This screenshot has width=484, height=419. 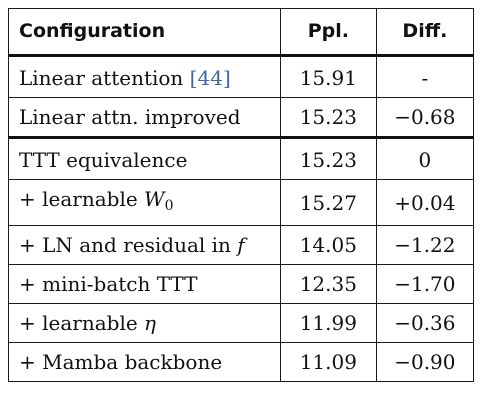 I want to click on ppl-cell: 15.27, so click(x=328, y=202).